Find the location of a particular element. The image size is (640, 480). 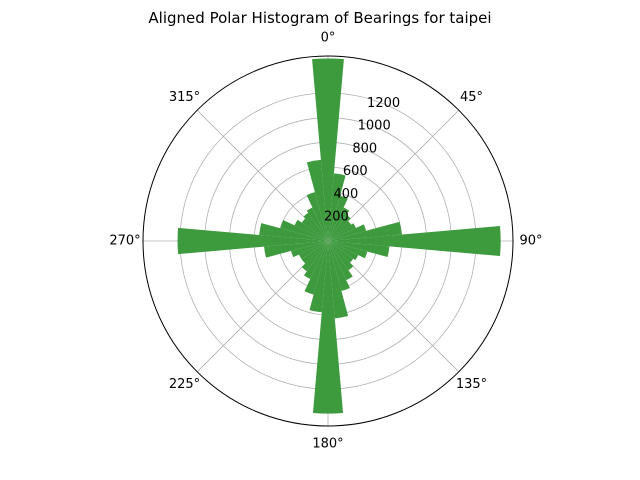

theta-tick-label-0: 0° is located at coordinates (328, 38).